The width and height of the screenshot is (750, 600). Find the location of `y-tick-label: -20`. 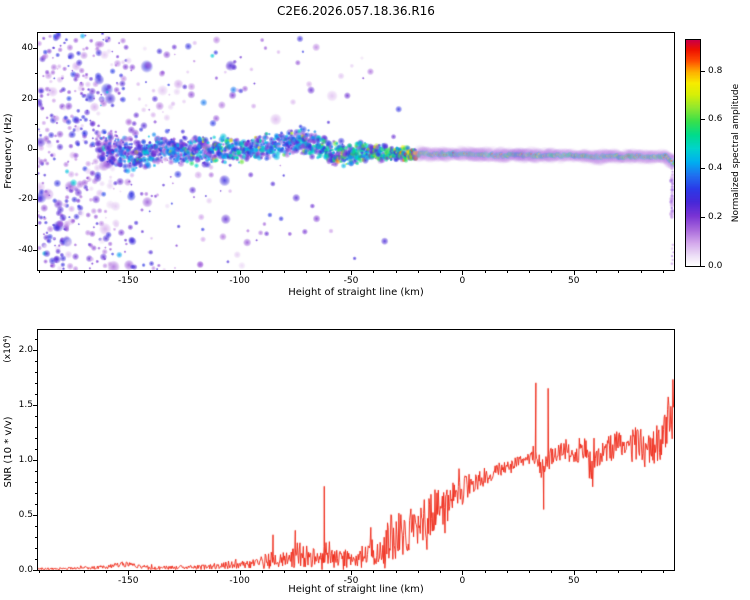

y-tick-label: -20 is located at coordinates (25, 199).